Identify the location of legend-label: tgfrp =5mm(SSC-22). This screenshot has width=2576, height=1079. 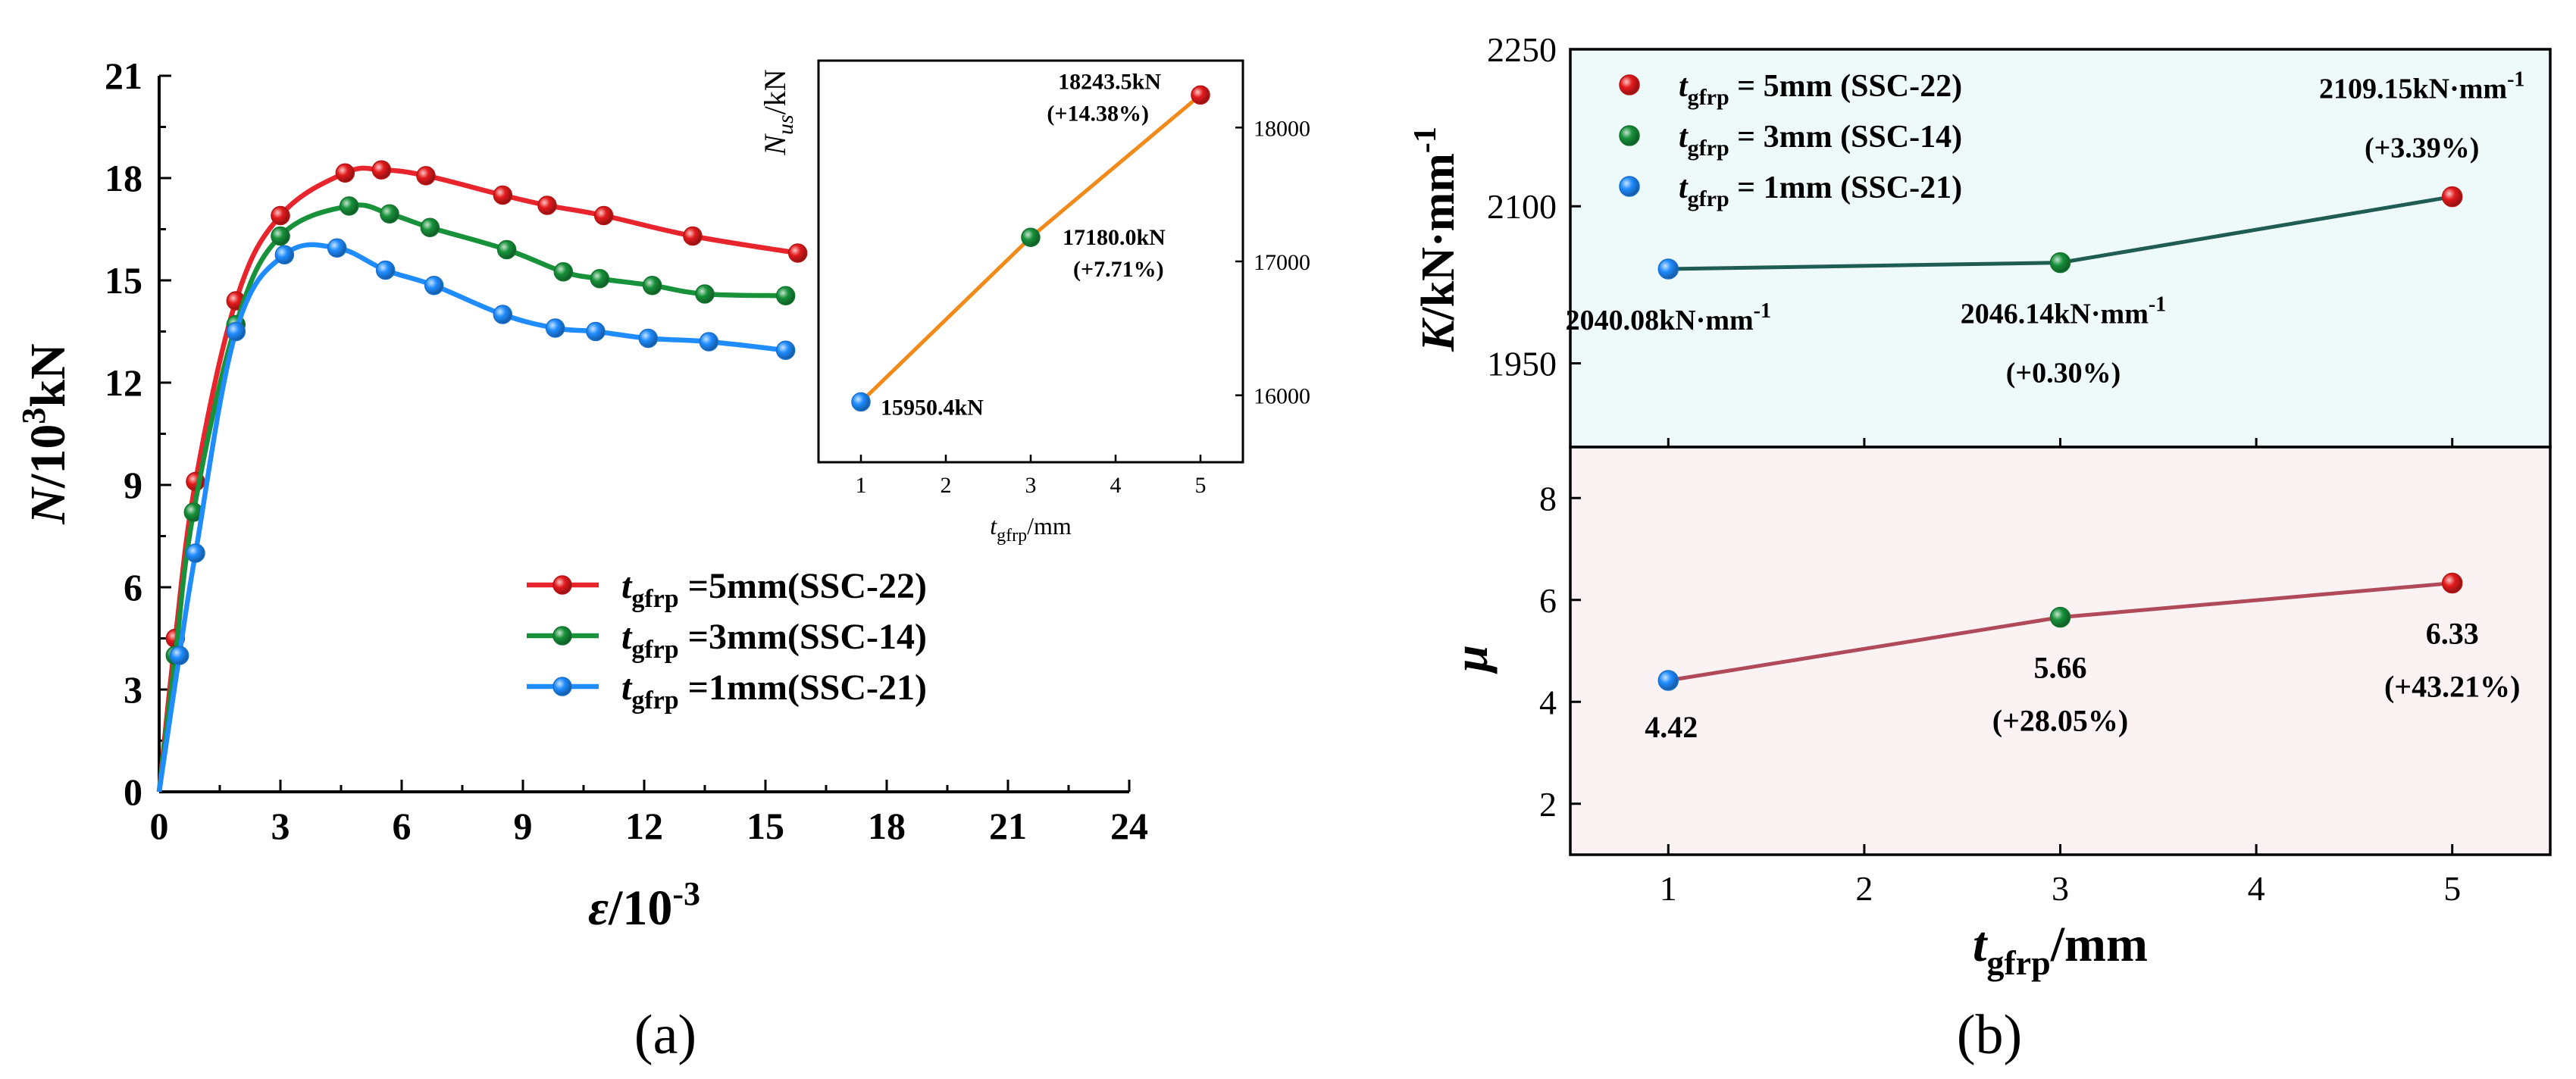
(774, 589).